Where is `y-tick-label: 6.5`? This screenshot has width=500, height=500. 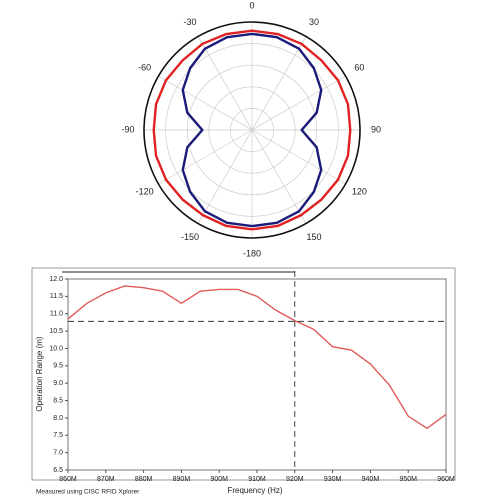 y-tick-label: 6.5 is located at coordinates (58, 470).